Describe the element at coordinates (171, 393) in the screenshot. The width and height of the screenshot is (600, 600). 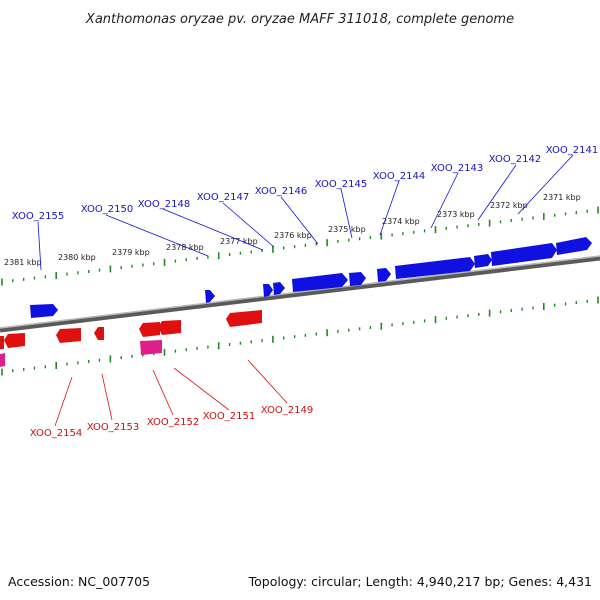
I see `reverse-callouts` at that location.